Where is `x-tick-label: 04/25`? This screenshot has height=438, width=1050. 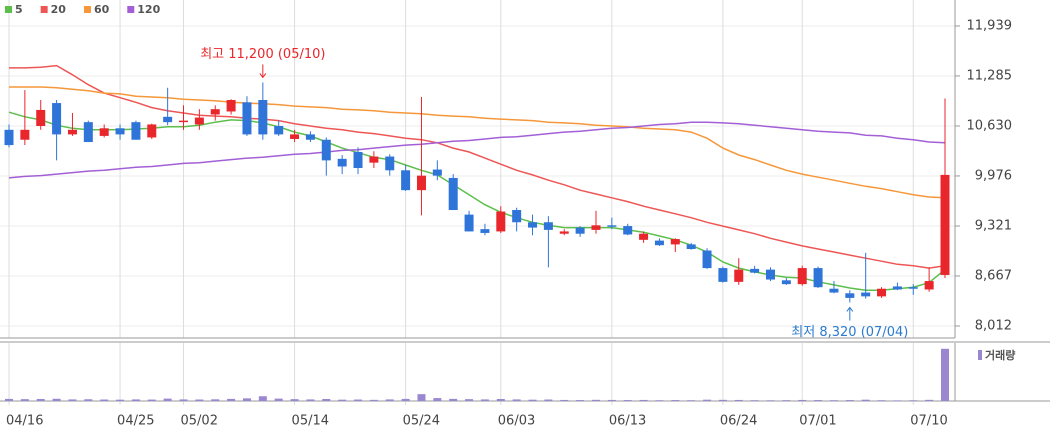
x-tick-label: 04/25 is located at coordinates (135, 421).